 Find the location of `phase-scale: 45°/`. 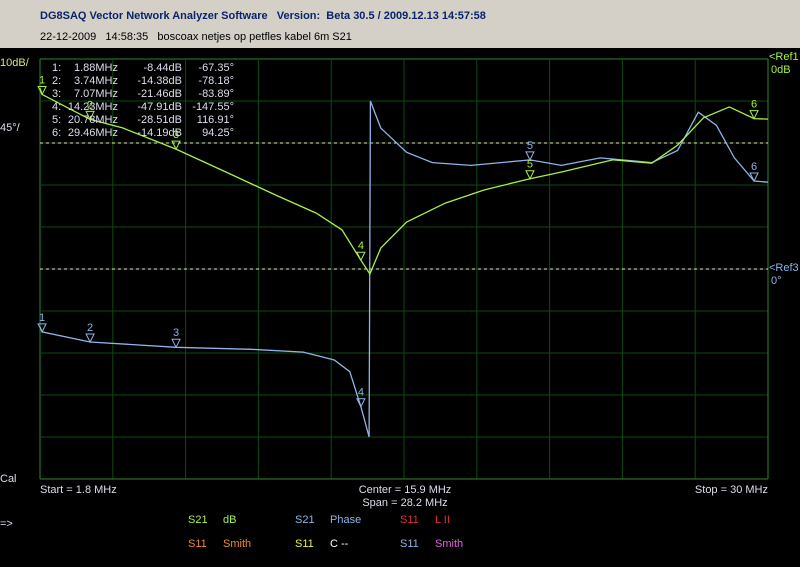

phase-scale: 45°/ is located at coordinates (10, 128).